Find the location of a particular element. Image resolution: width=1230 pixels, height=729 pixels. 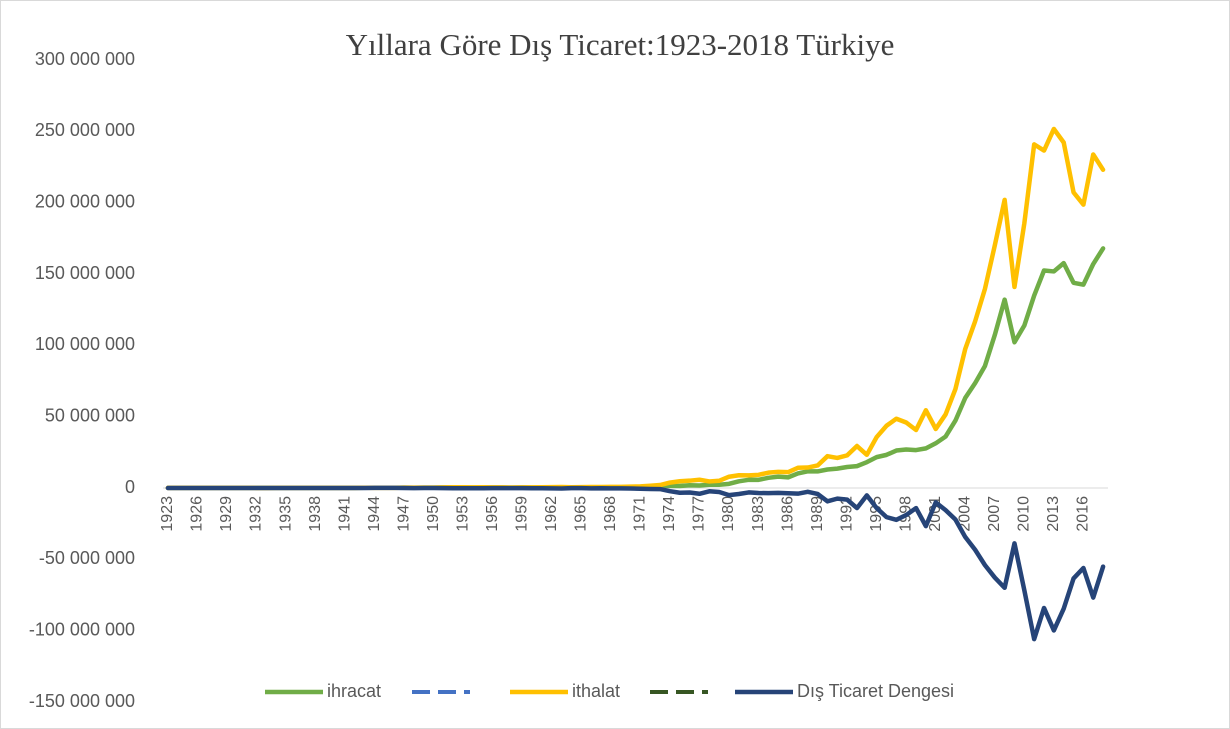

y-tick-label: 150 000 000 is located at coordinates (85, 273).